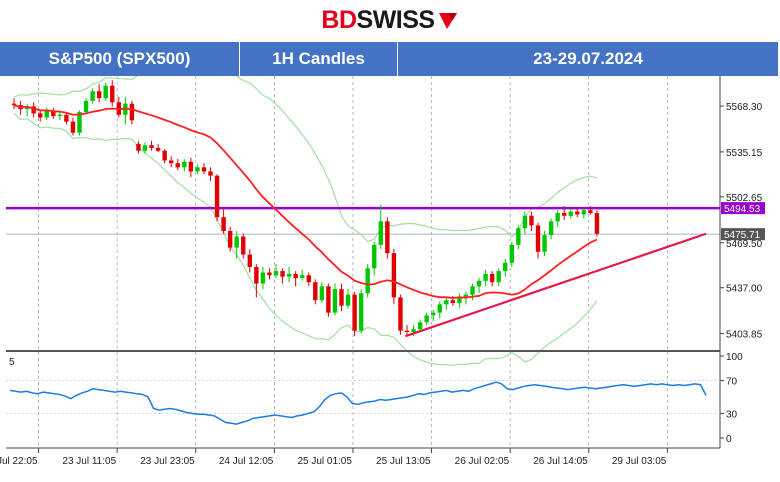 This screenshot has width=780, height=482. Describe the element at coordinates (744, 107) in the screenshot. I see `price-tick-label: 5568.30` at that location.